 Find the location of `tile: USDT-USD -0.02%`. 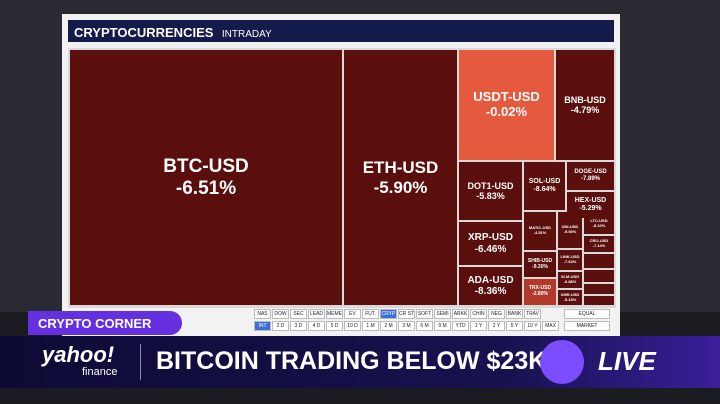

tile: USDT-USD -0.02% is located at coordinates (506, 105).